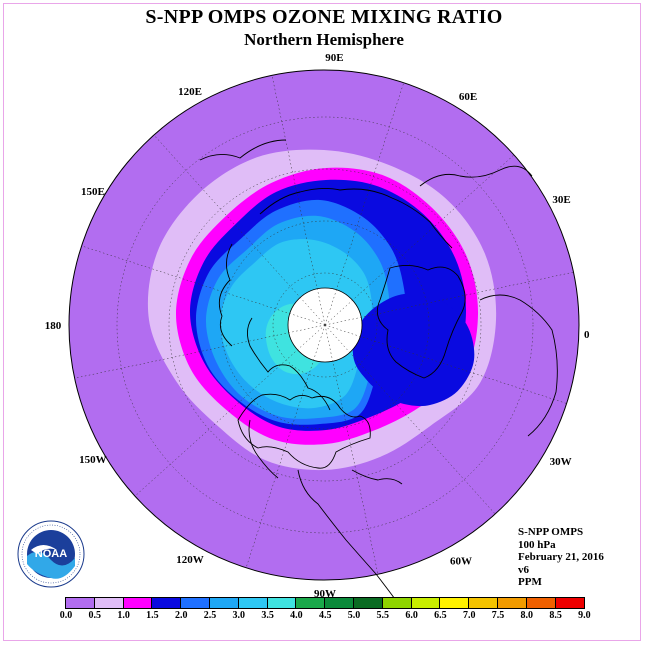 The width and height of the screenshot is (648, 648). Describe the element at coordinates (468, 97) in the screenshot. I see `longitude-label: 60E` at that location.